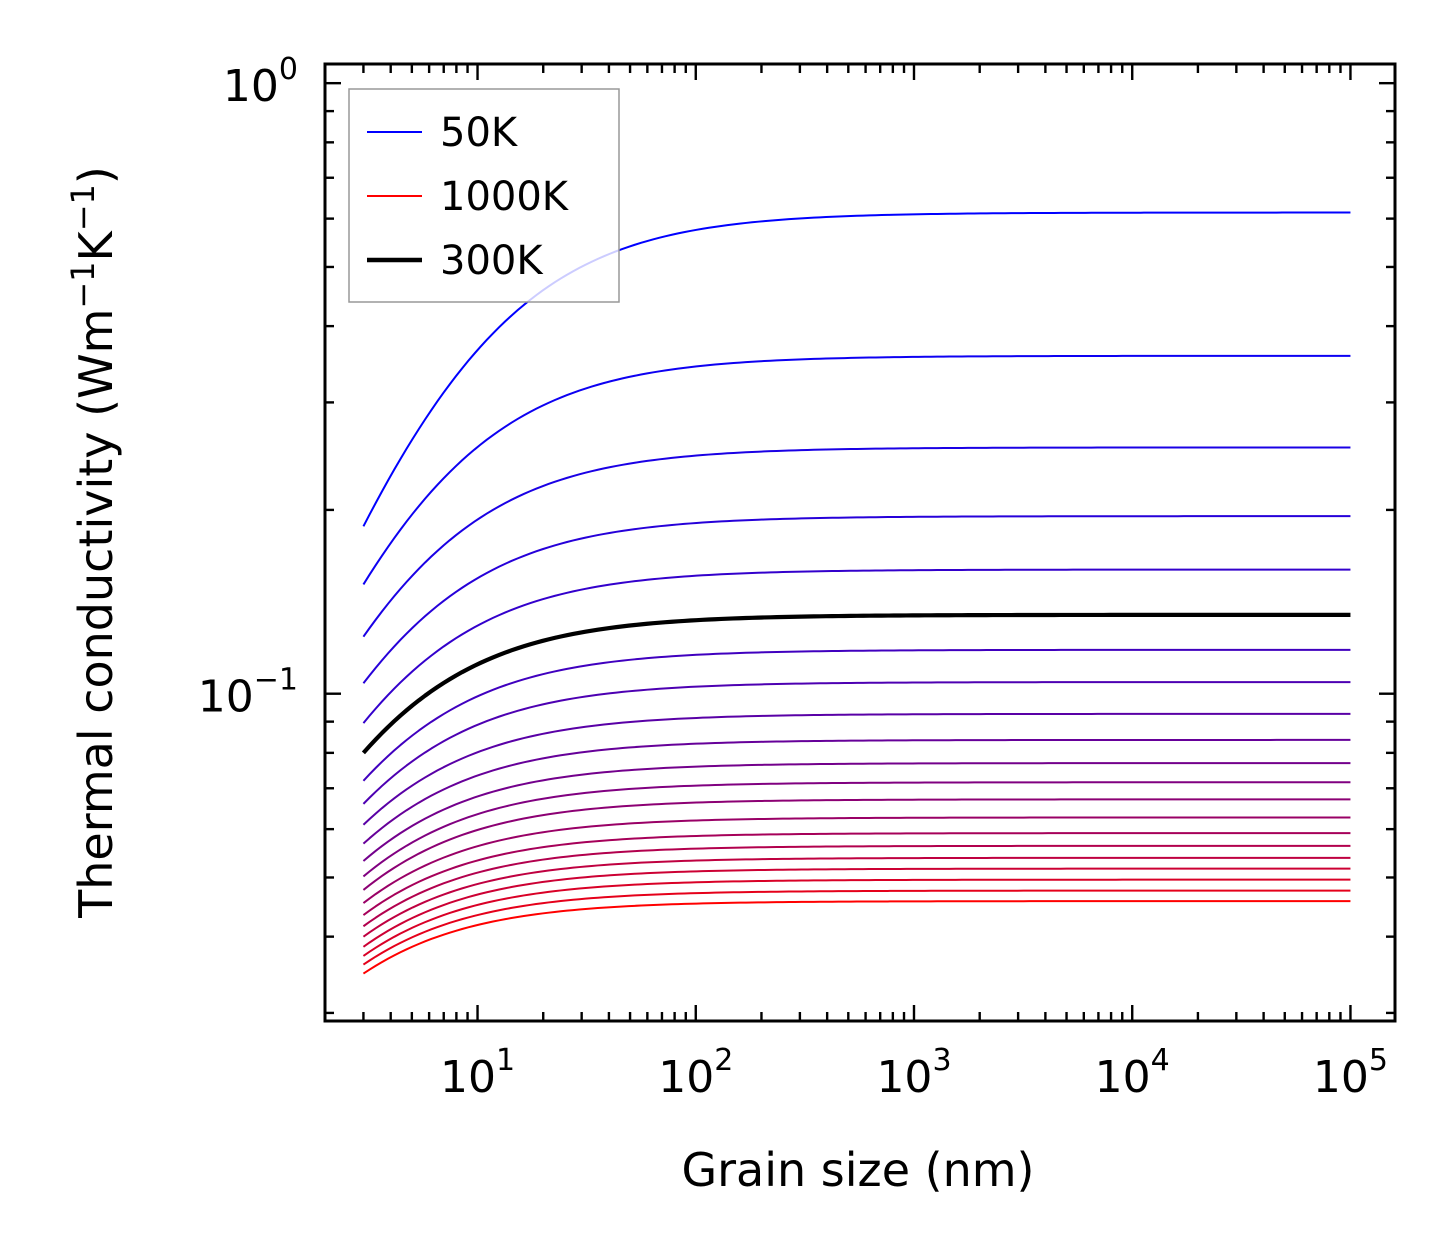 This screenshot has width=1454, height=1258. Describe the element at coordinates (1160, 1060) in the screenshot. I see `x-tick-exponent: 4` at that location.